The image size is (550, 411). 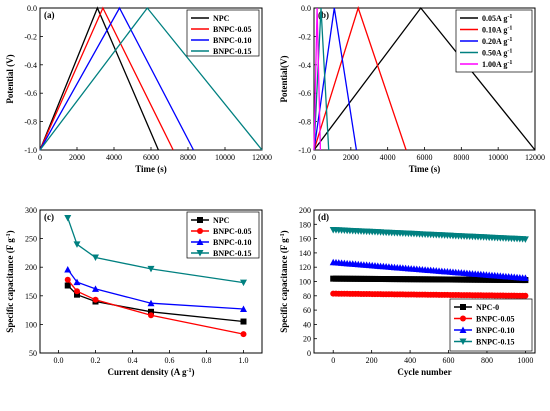 What do you see at coordinates (96, 360) in the screenshot?
I see `x-tick-label: 0.2` at bounding box center [96, 360].